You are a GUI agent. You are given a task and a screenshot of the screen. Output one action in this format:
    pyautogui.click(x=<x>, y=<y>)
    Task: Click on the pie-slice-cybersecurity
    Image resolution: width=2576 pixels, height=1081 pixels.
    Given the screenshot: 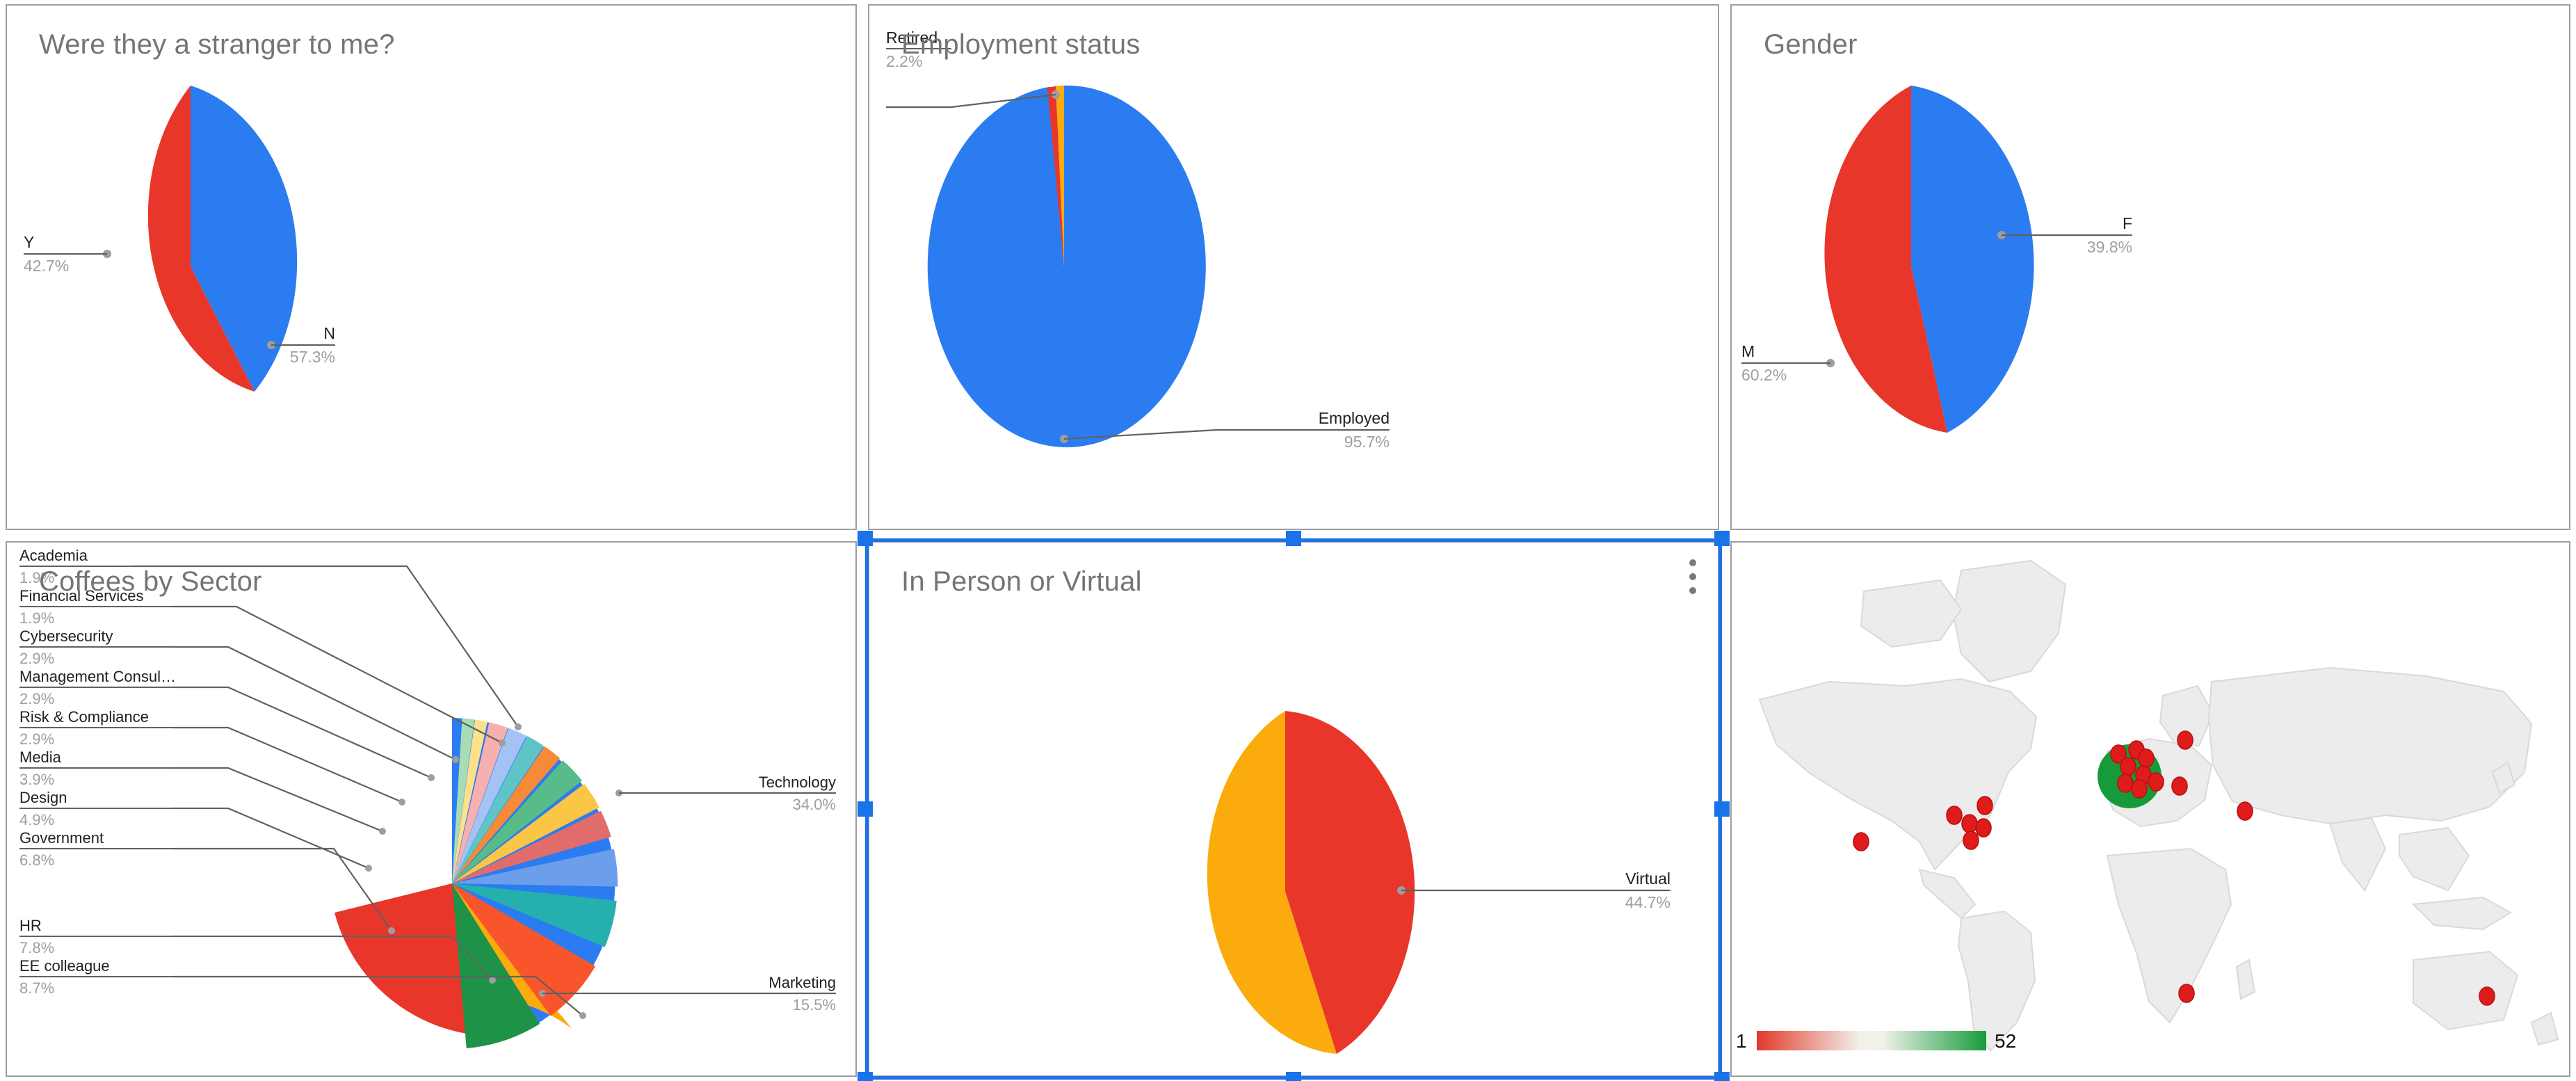 What is the action you would take?
    pyautogui.click(x=517, y=831)
    